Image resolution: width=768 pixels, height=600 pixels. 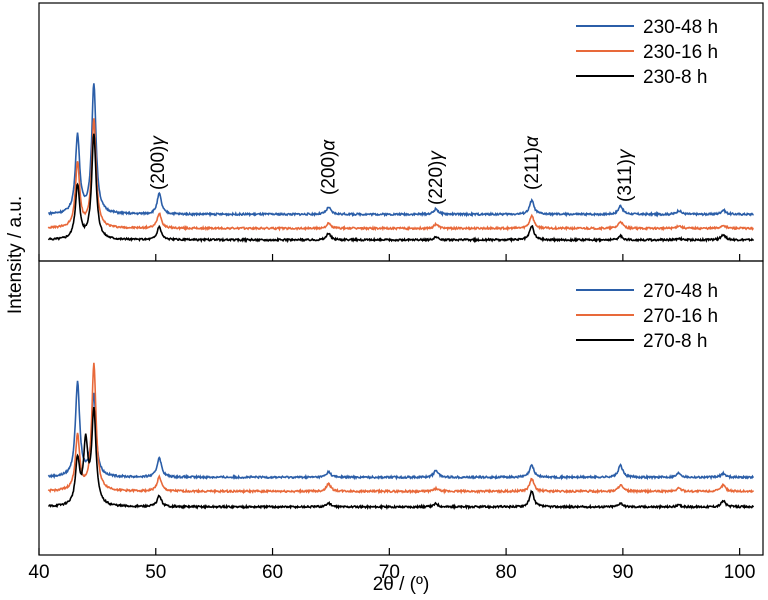 What do you see at coordinates (680, 52) in the screenshot?
I see `legend-label: 230-16 h` at bounding box center [680, 52].